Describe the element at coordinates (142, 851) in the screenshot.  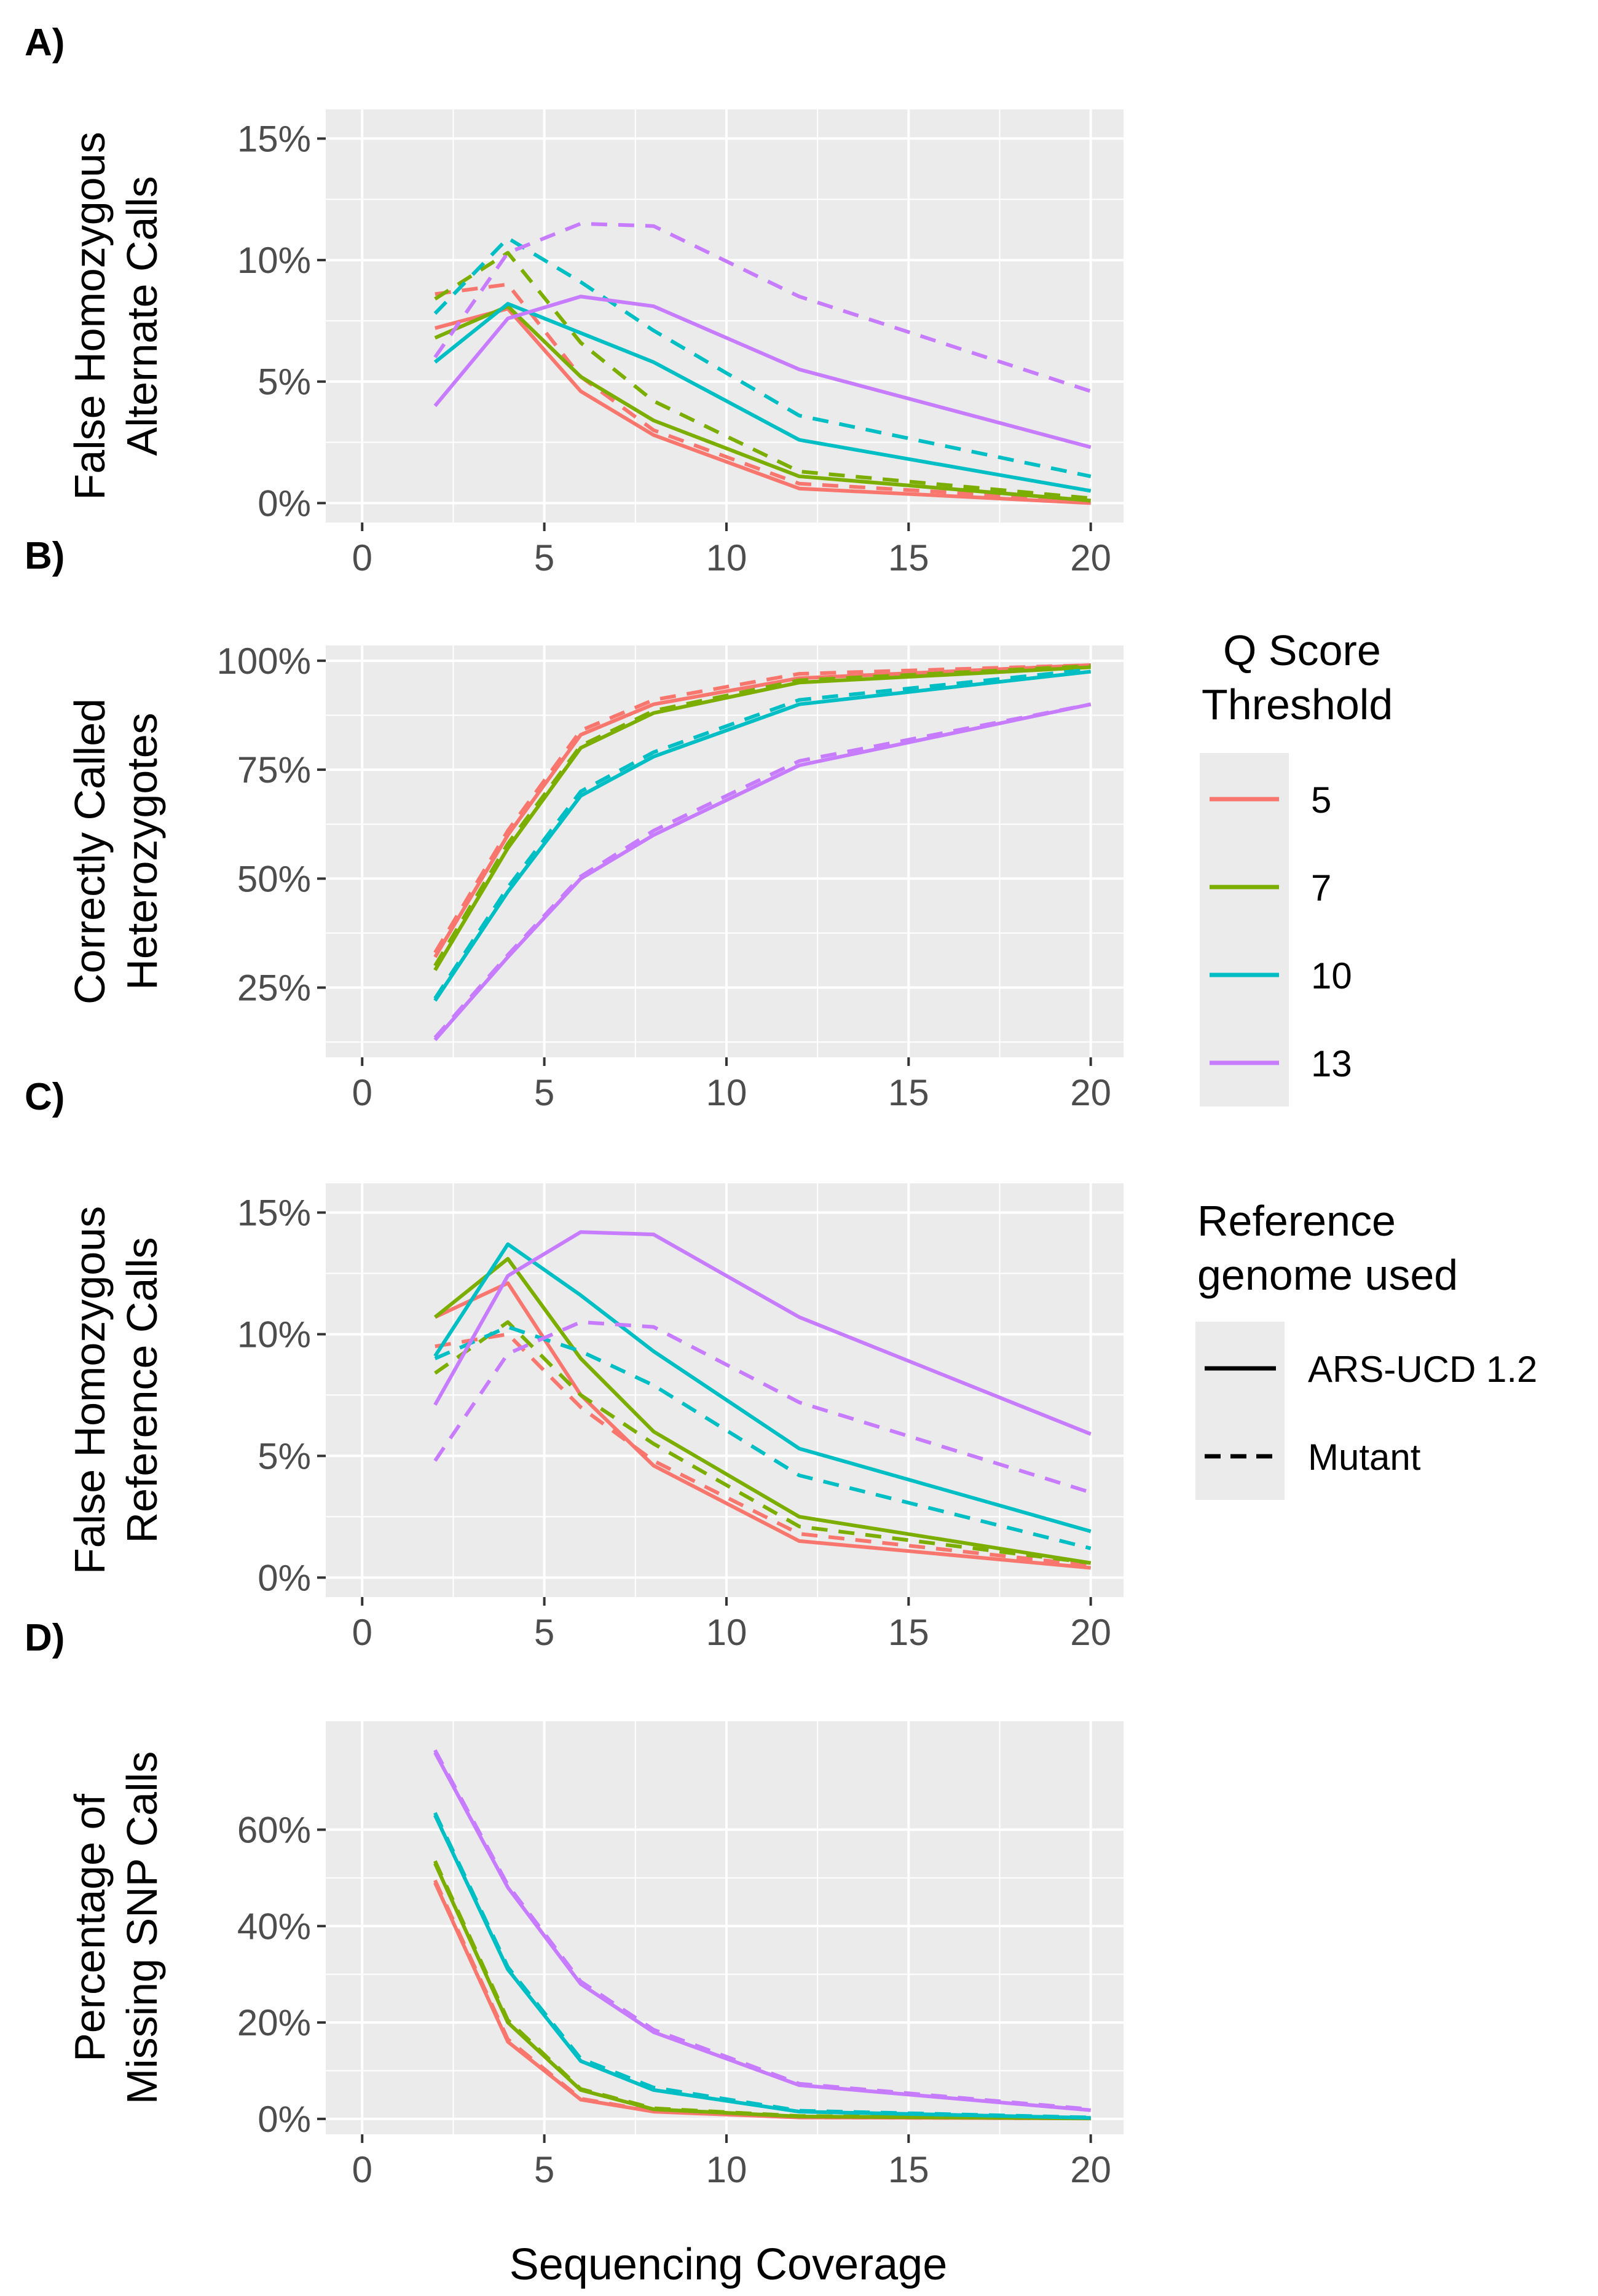
I see `y-axis-title-line2: Heterozygotes` at that location.